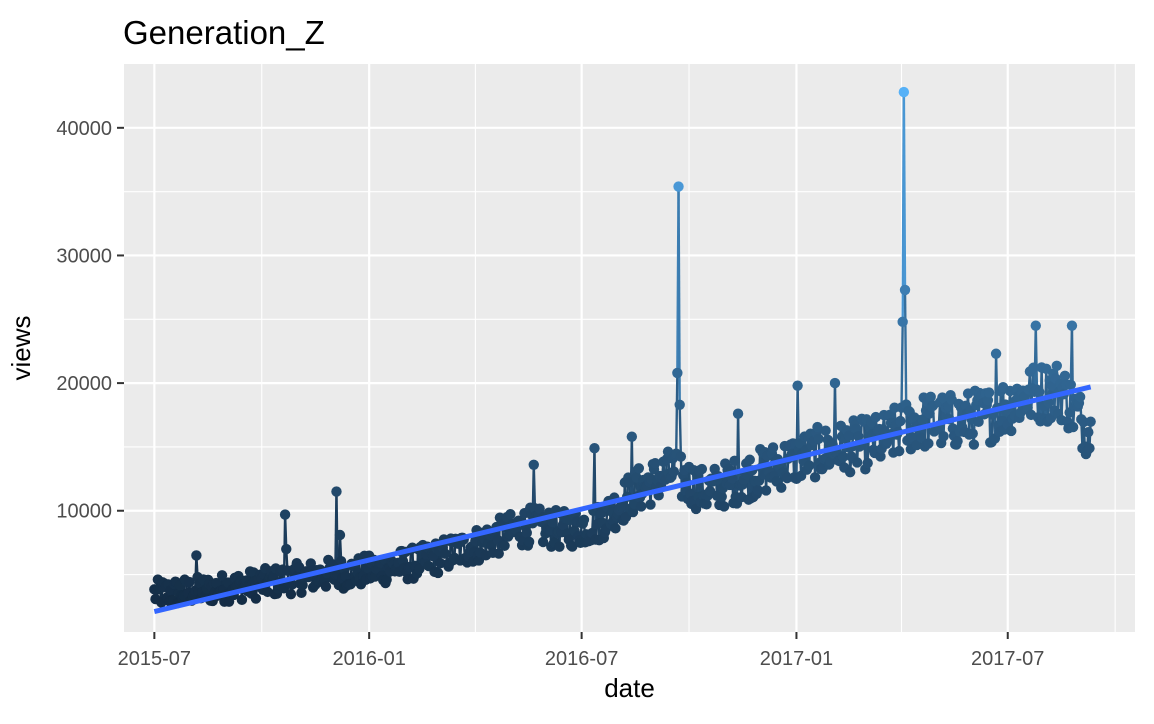 This screenshot has height=724, width=1154. What do you see at coordinates (84, 129) in the screenshot?
I see `y-tick-label: 40000` at bounding box center [84, 129].